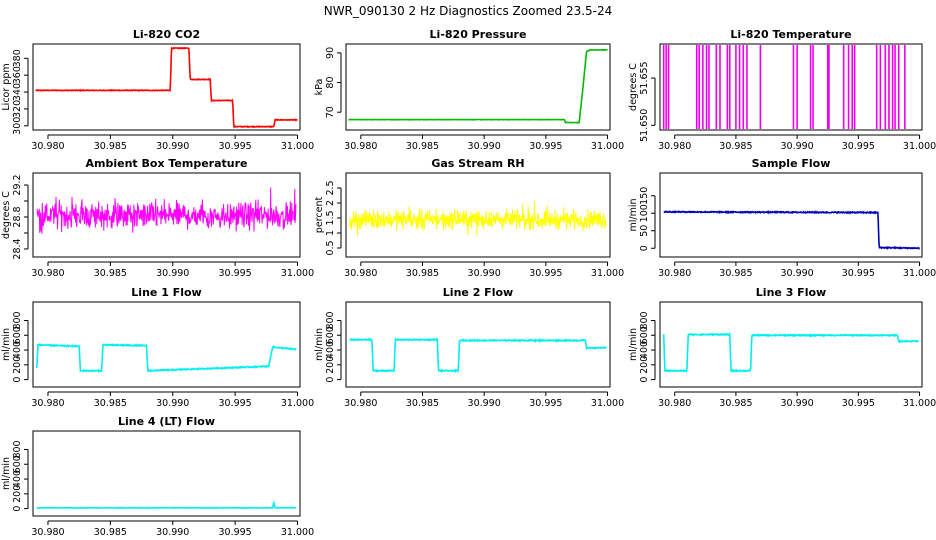 Image resolution: width=936 pixels, height=540 pixels. What do you see at coordinates (17, 184) in the screenshot?
I see `y-tick-label: 29.2` at bounding box center [17, 184].